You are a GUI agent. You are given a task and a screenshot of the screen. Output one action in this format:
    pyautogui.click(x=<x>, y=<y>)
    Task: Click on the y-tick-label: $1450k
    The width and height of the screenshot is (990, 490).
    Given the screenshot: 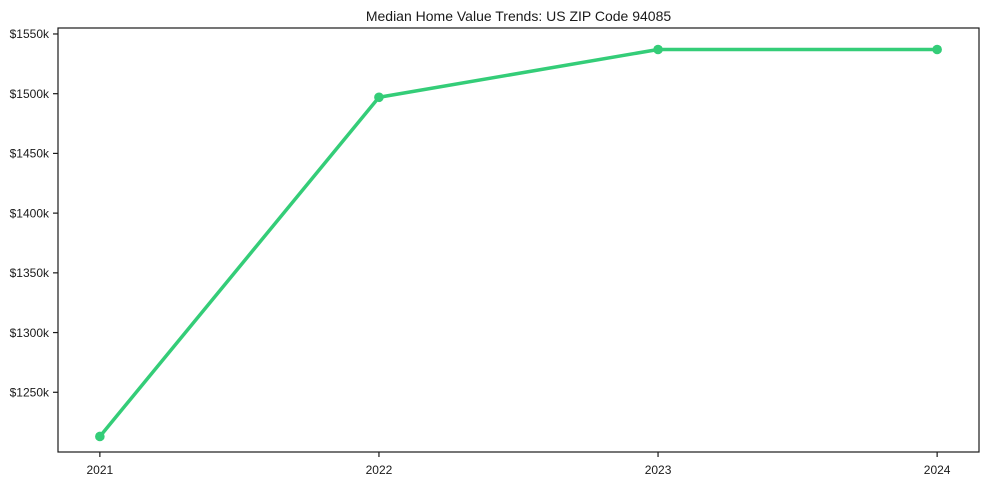 What is the action you would take?
    pyautogui.click(x=30, y=154)
    